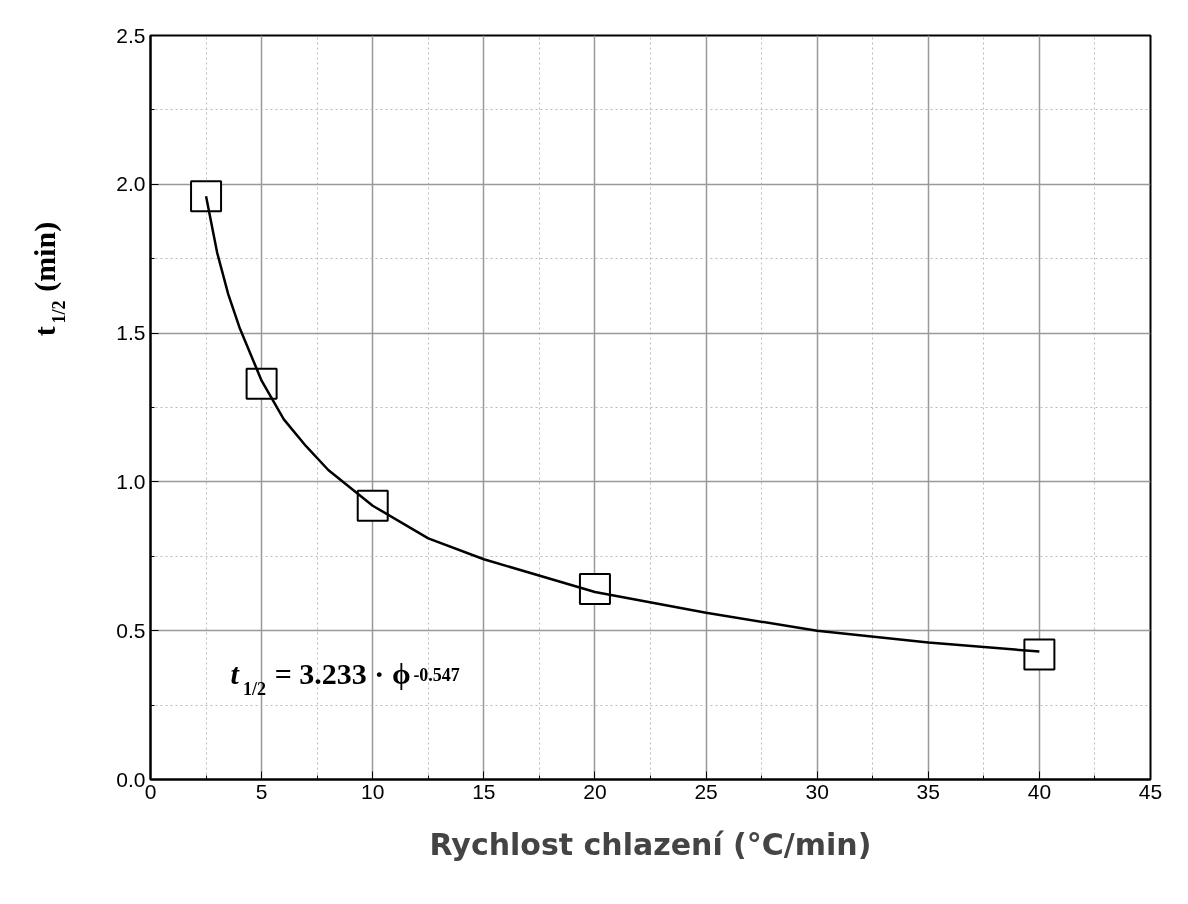  What do you see at coordinates (131, 481) in the screenshot?
I see `y-tick-label: 1.0` at bounding box center [131, 481].